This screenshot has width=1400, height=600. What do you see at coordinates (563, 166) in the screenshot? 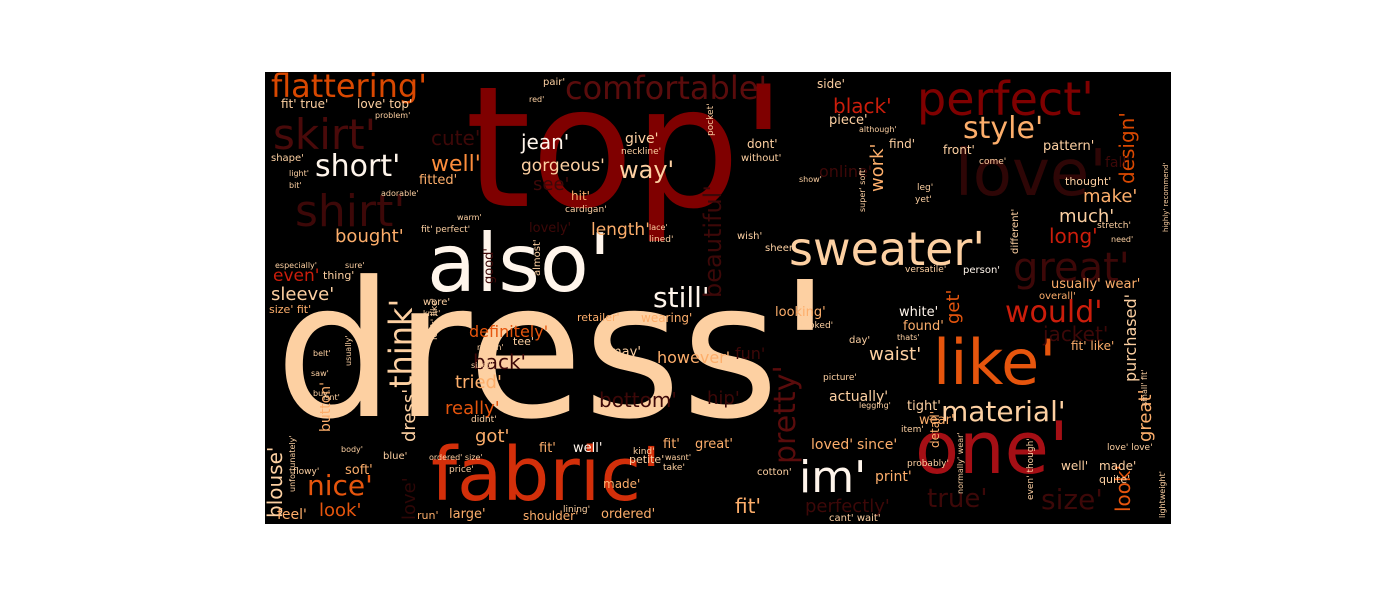
I see `word-gorgeous: gorgeous'` at bounding box center [563, 166].